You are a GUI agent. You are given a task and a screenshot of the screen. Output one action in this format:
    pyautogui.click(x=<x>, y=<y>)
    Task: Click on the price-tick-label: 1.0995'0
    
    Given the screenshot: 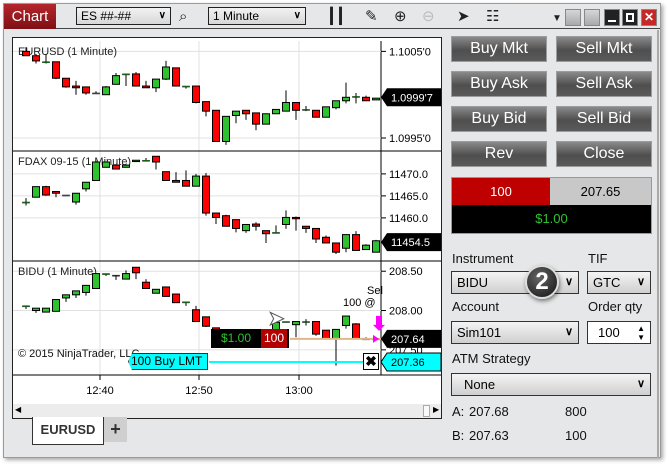 What is the action you would take?
    pyautogui.click(x=410, y=139)
    